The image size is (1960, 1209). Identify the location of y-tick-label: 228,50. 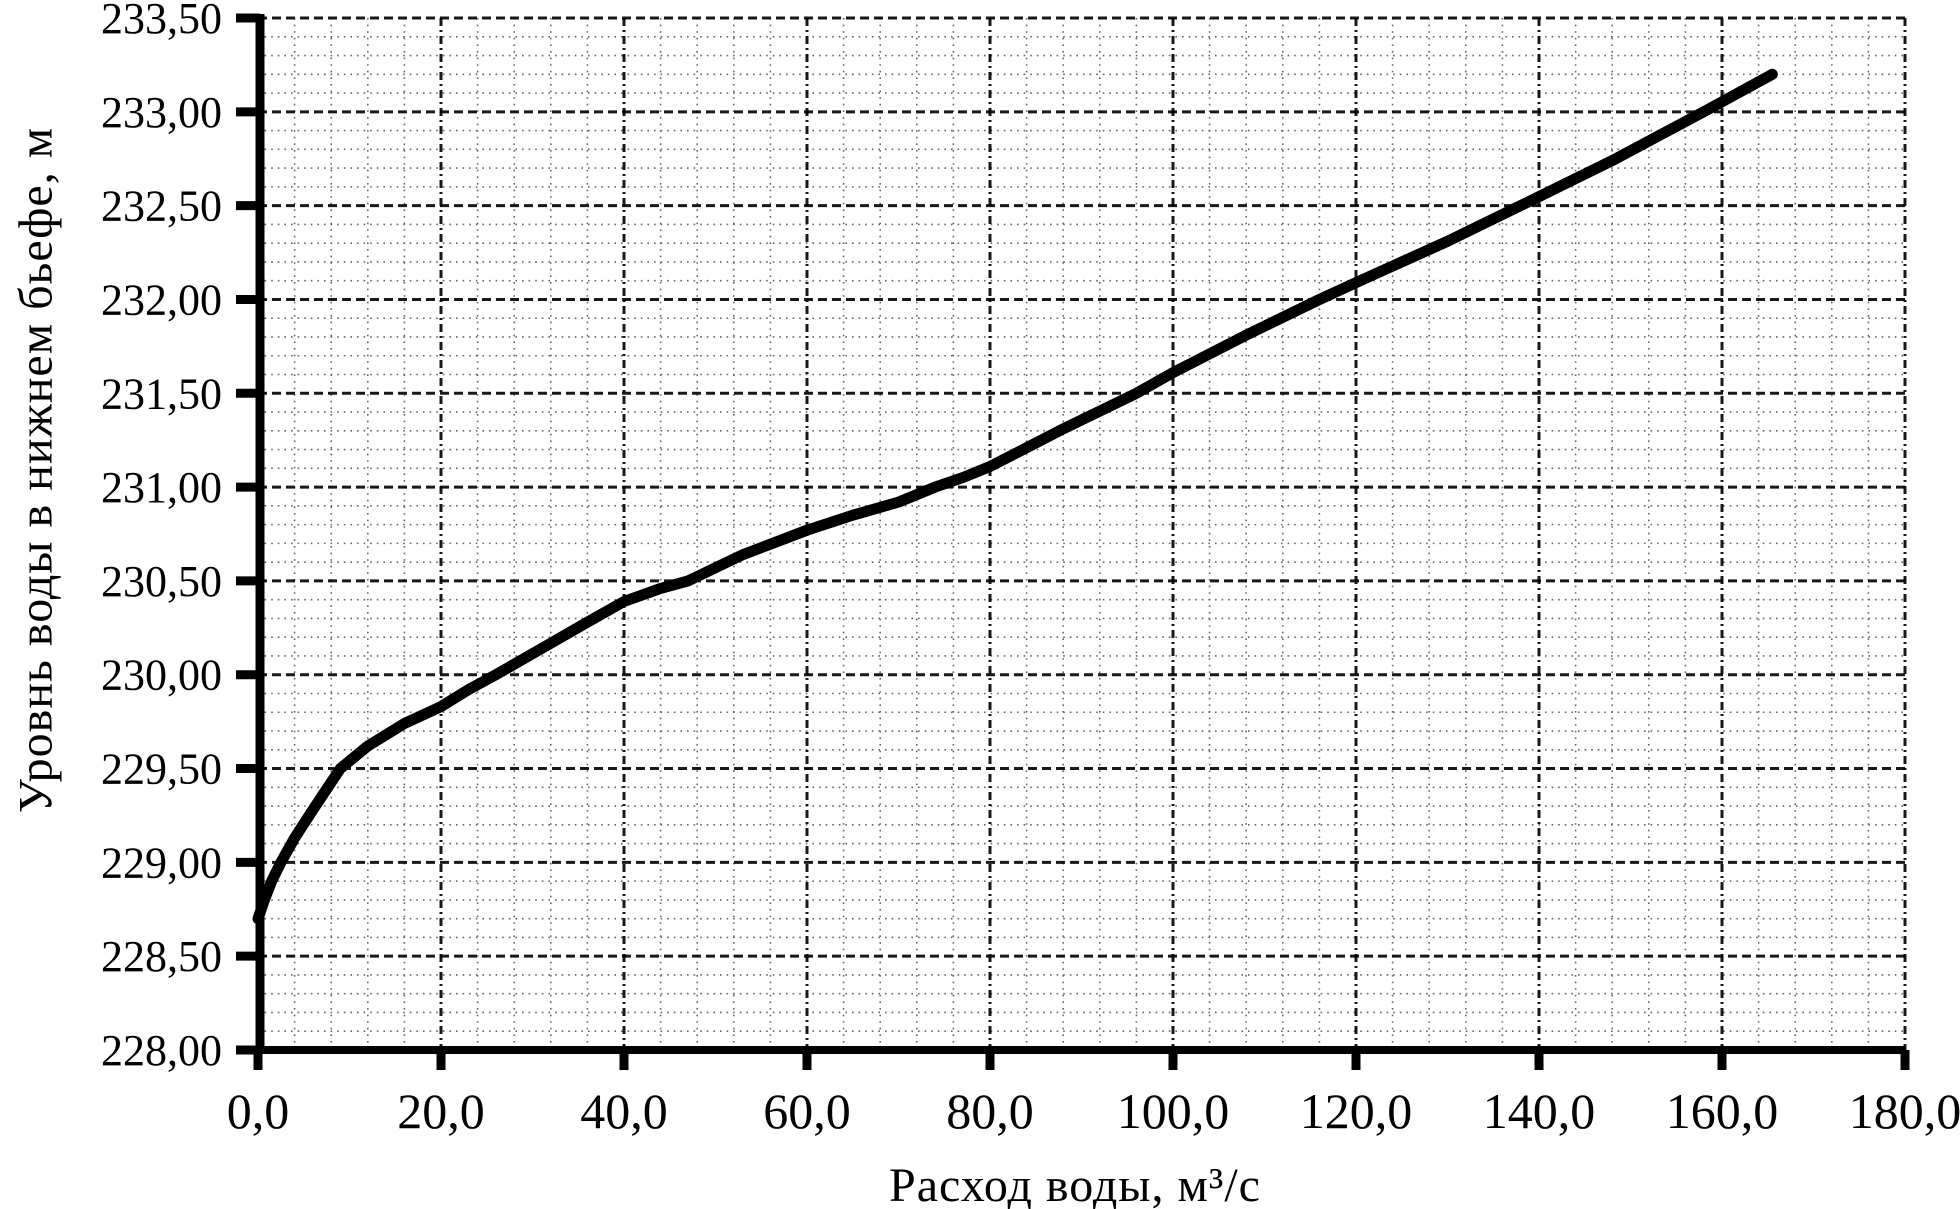
(161, 956).